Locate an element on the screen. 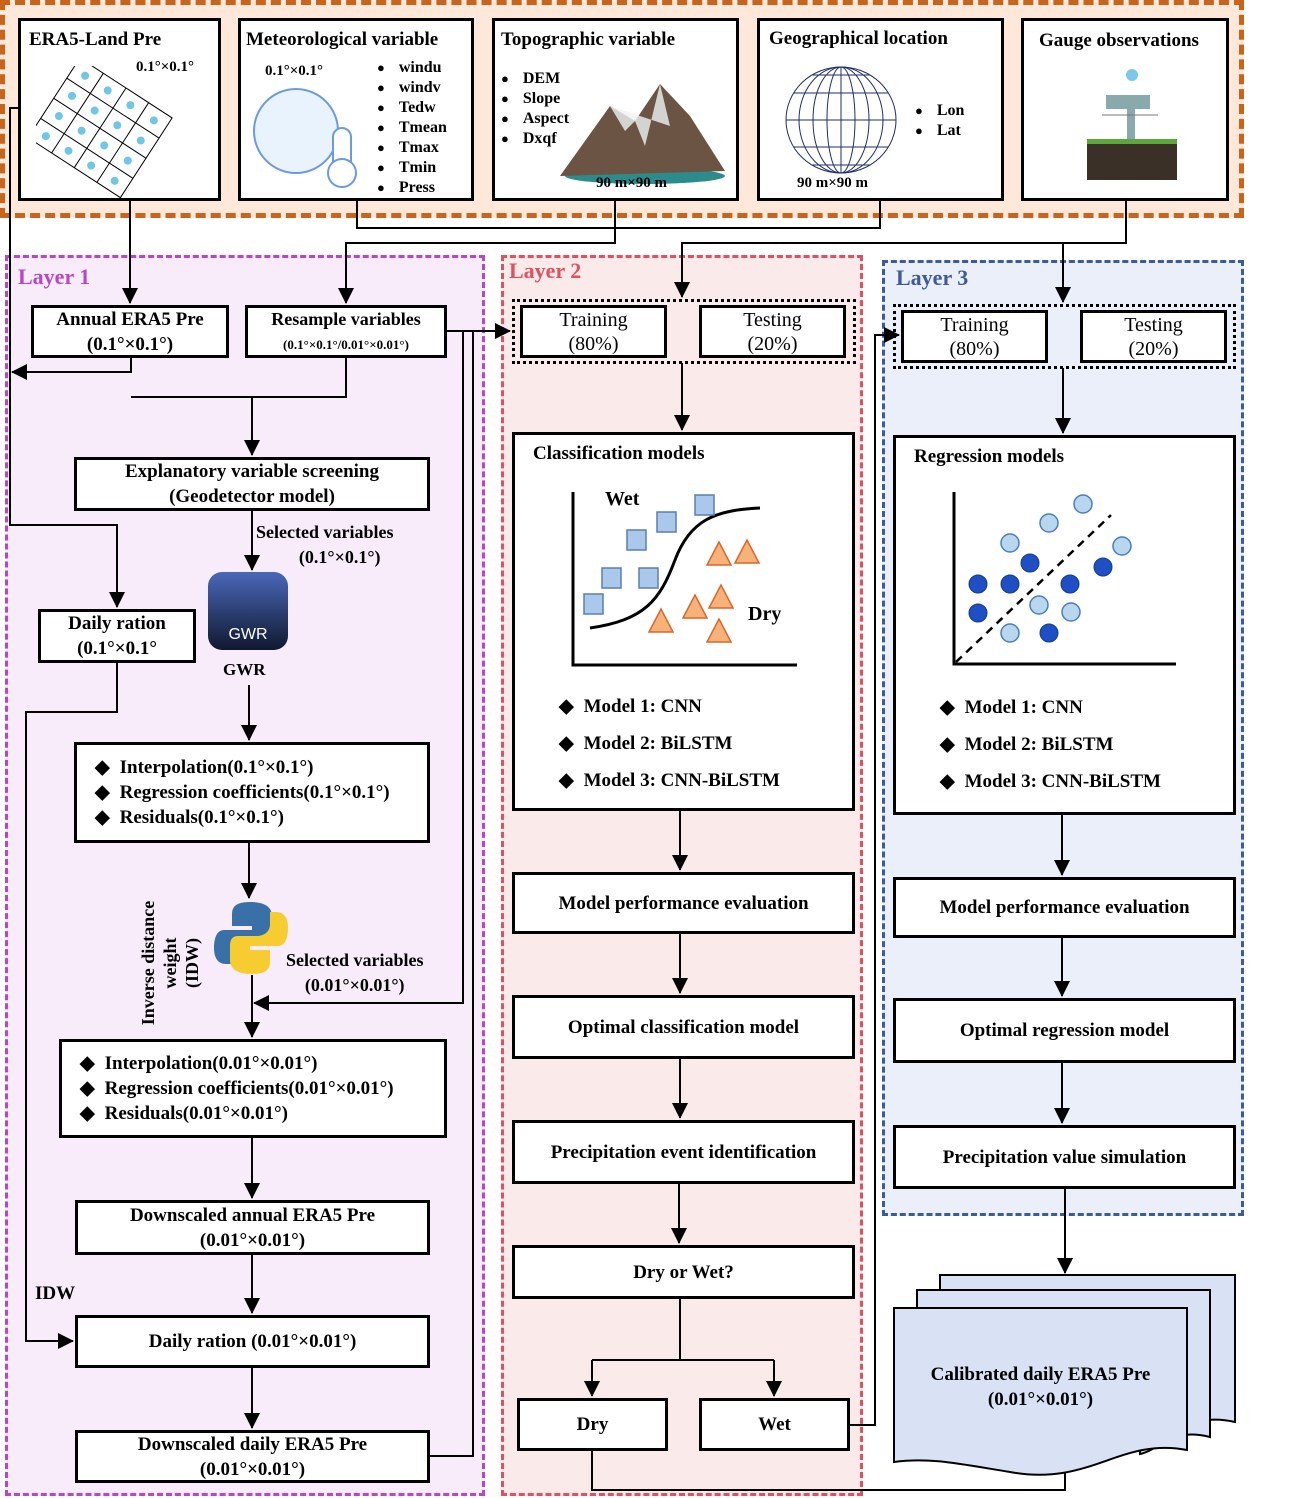 This screenshot has width=1300, height=1498. interp2-item: Residuals(0.01°×0.01°) is located at coordinates (184, 1113).